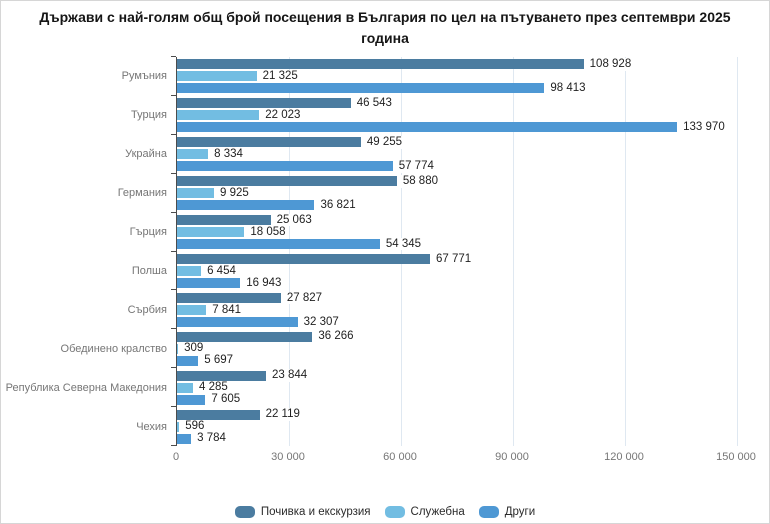 The width and height of the screenshot is (770, 524). I want to click on bar-group: Сърбия 27 827 7 841 32 307, so click(432, 309).